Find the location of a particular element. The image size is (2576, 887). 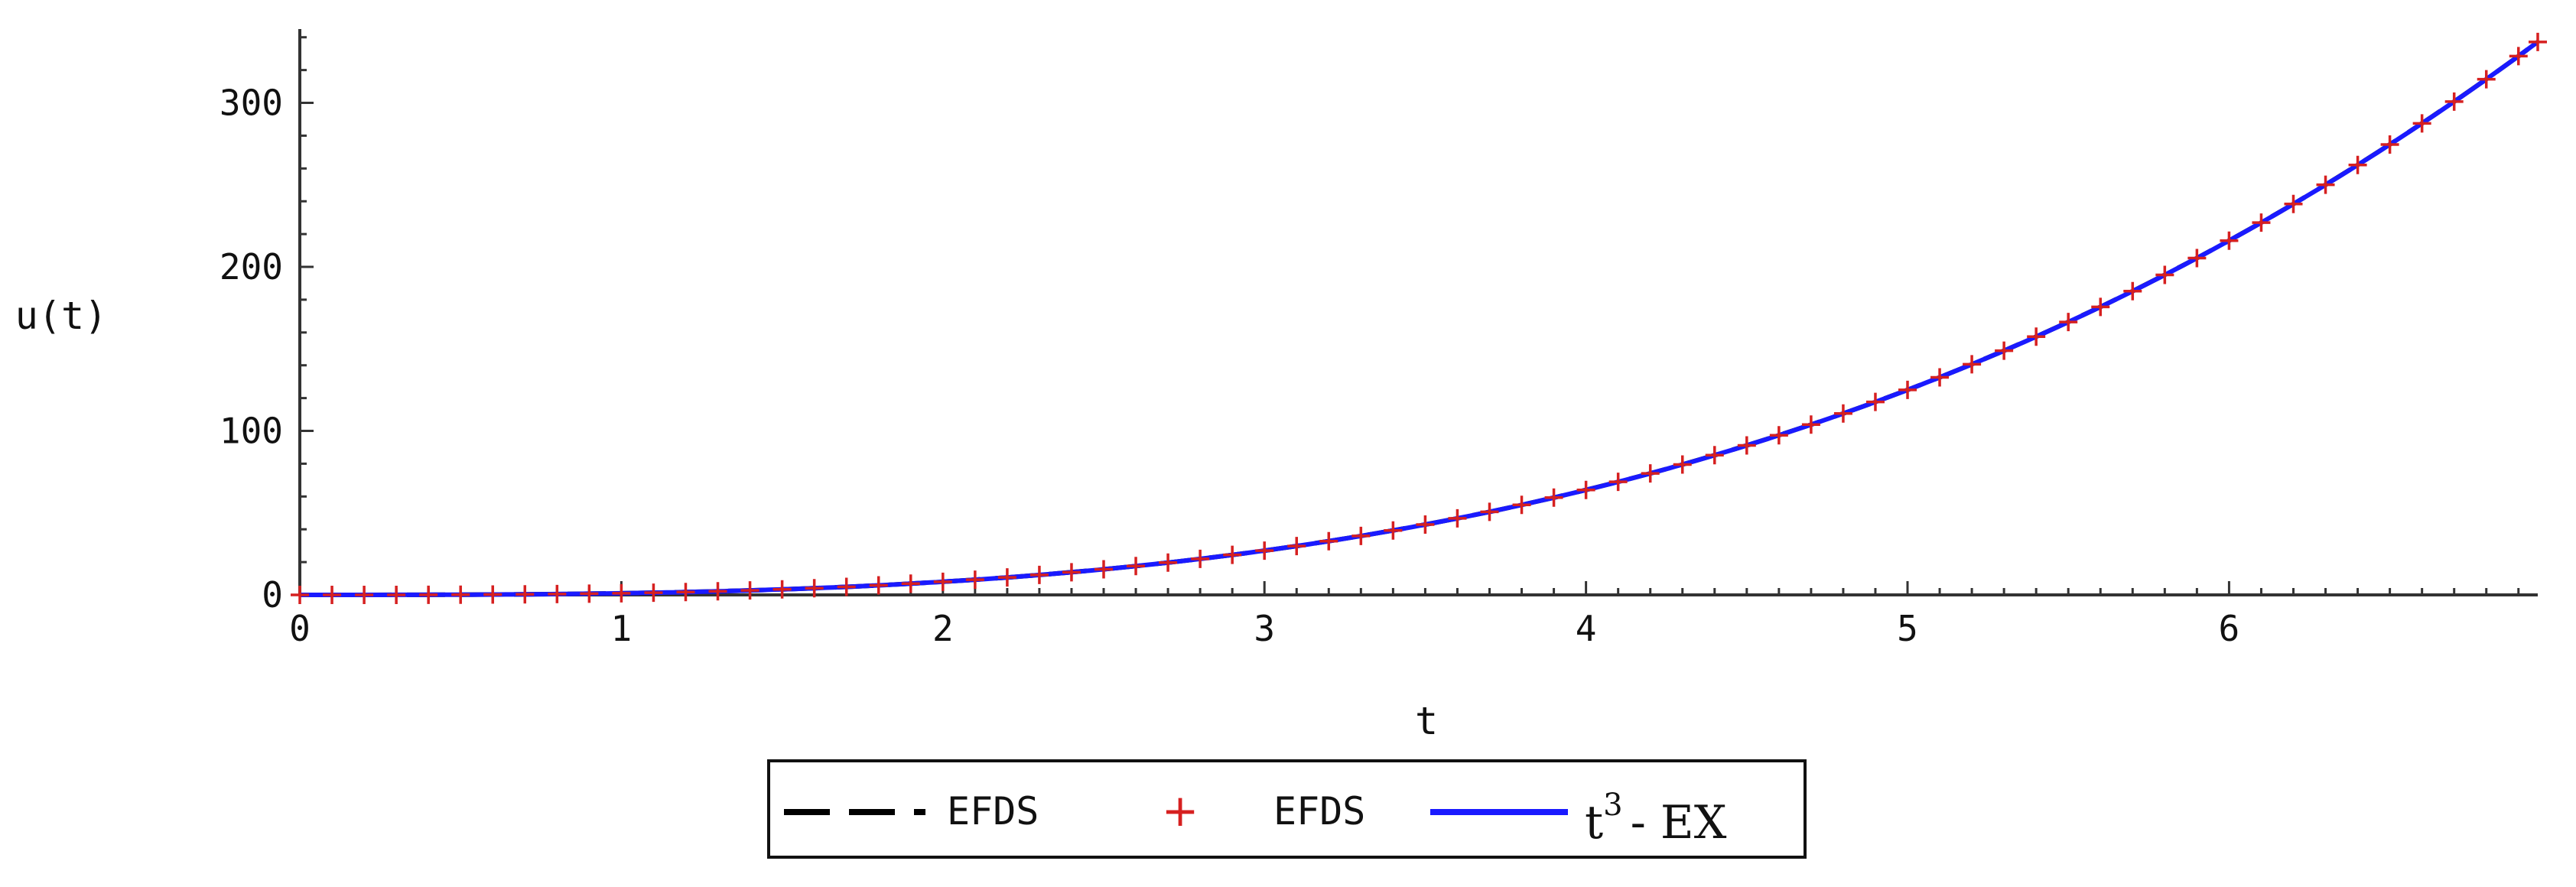

x-axis-label: t is located at coordinates (1426, 721).